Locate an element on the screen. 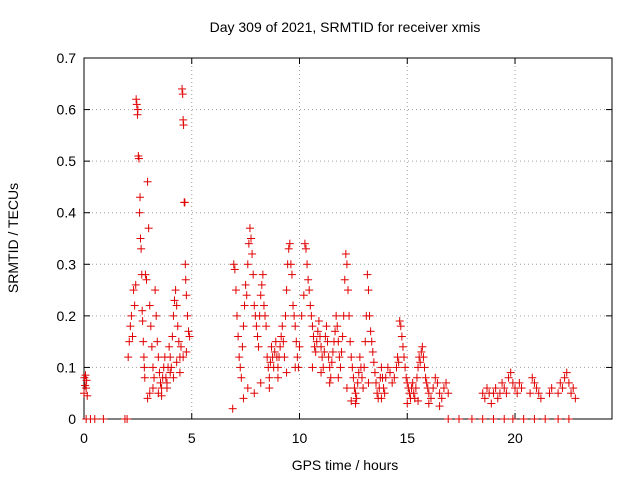 The height and width of the screenshot is (480, 640). y-tick-label: 0.7 is located at coordinates (67, 58).